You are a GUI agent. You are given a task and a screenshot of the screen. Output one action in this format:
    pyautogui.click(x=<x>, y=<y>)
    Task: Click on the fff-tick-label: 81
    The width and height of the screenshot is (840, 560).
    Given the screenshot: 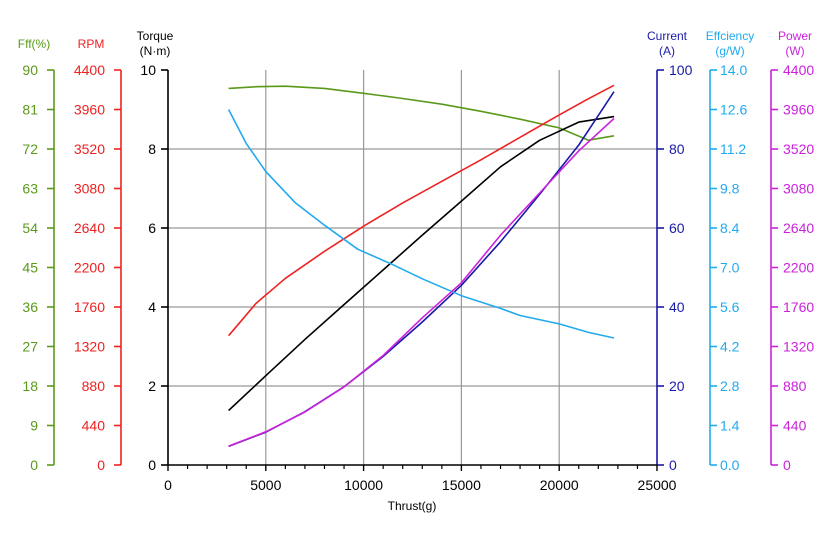 What is the action you would take?
    pyautogui.click(x=30, y=110)
    